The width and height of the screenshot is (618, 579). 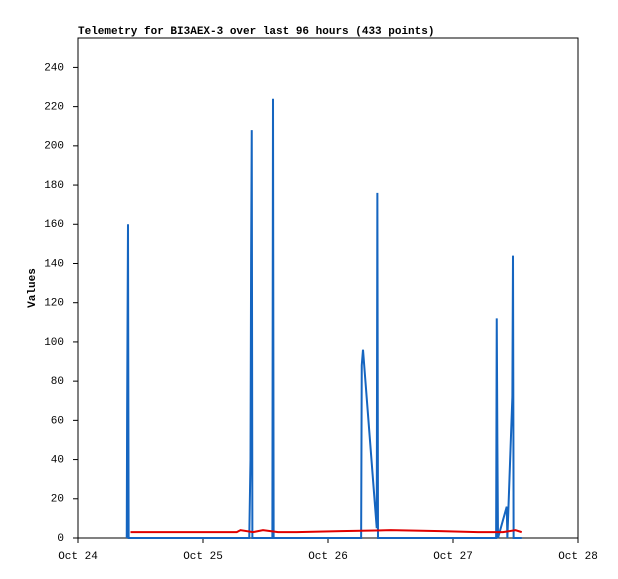 What do you see at coordinates (33, 288) in the screenshot?
I see `y-axis-label: Values` at bounding box center [33, 288].